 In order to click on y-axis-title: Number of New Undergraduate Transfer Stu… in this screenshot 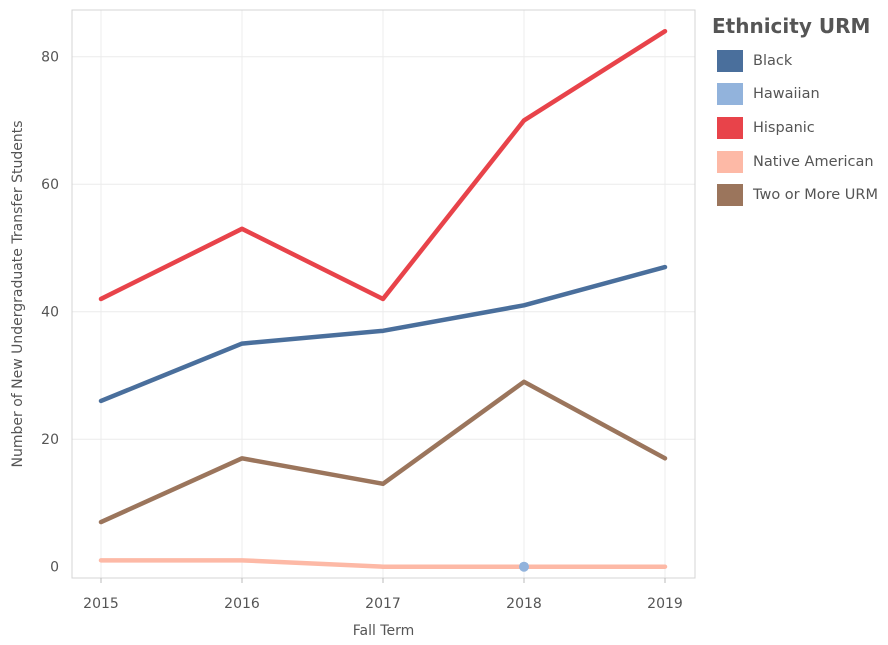, I will do `click(18, 293)`.